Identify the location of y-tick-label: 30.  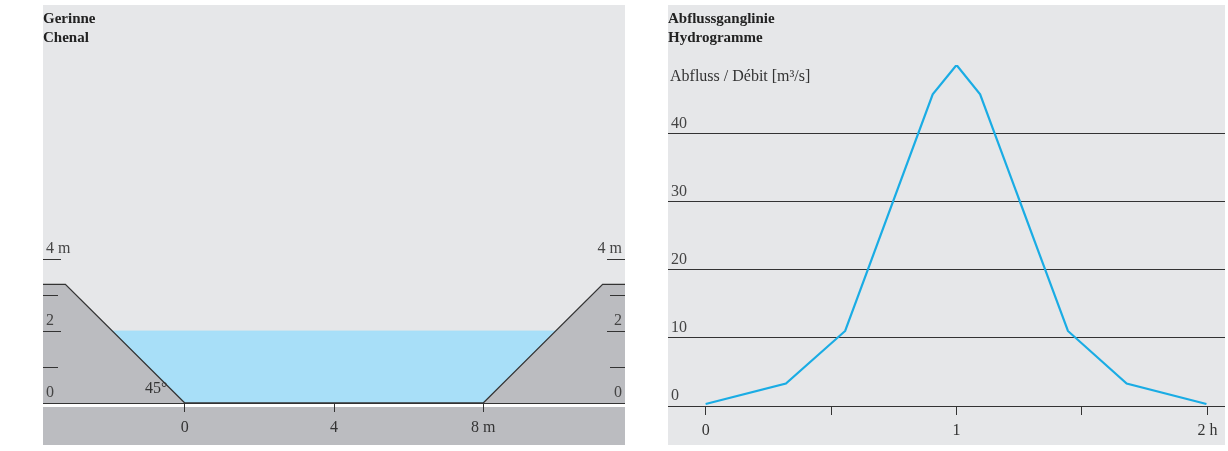
(679, 190).